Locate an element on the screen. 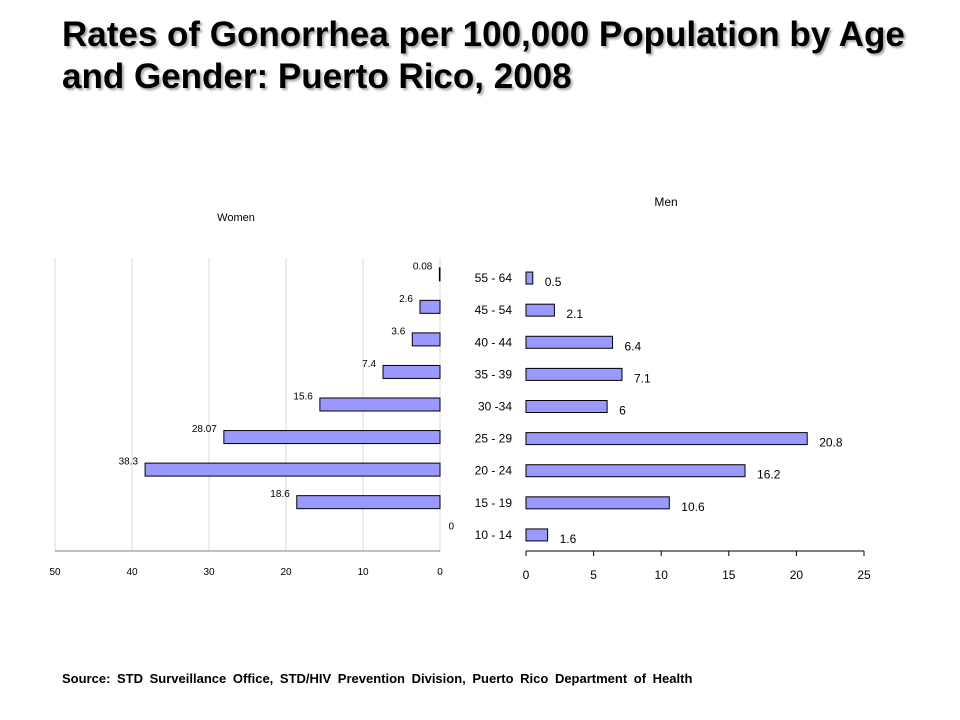  women-x-tick-label: 0 is located at coordinates (440, 572).